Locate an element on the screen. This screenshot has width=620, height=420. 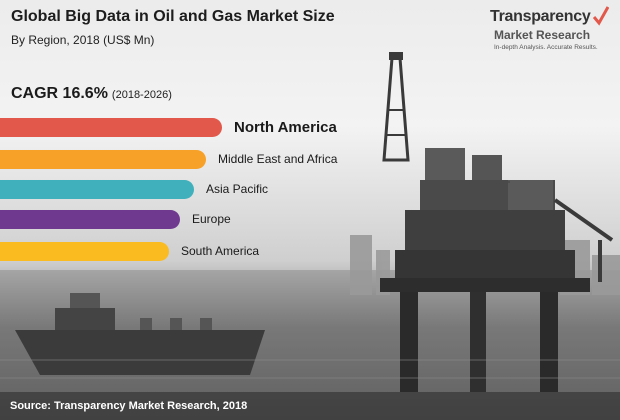
bar-europe is located at coordinates (90, 219).